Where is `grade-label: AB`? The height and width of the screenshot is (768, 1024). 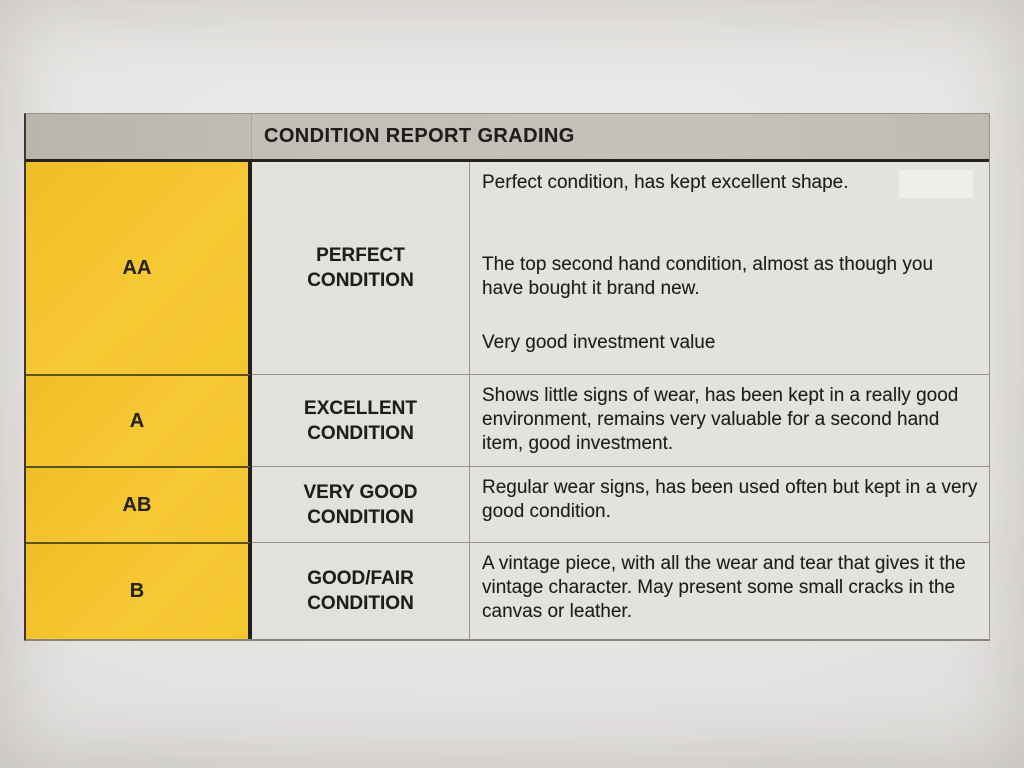 grade-label: AB is located at coordinates (137, 504).